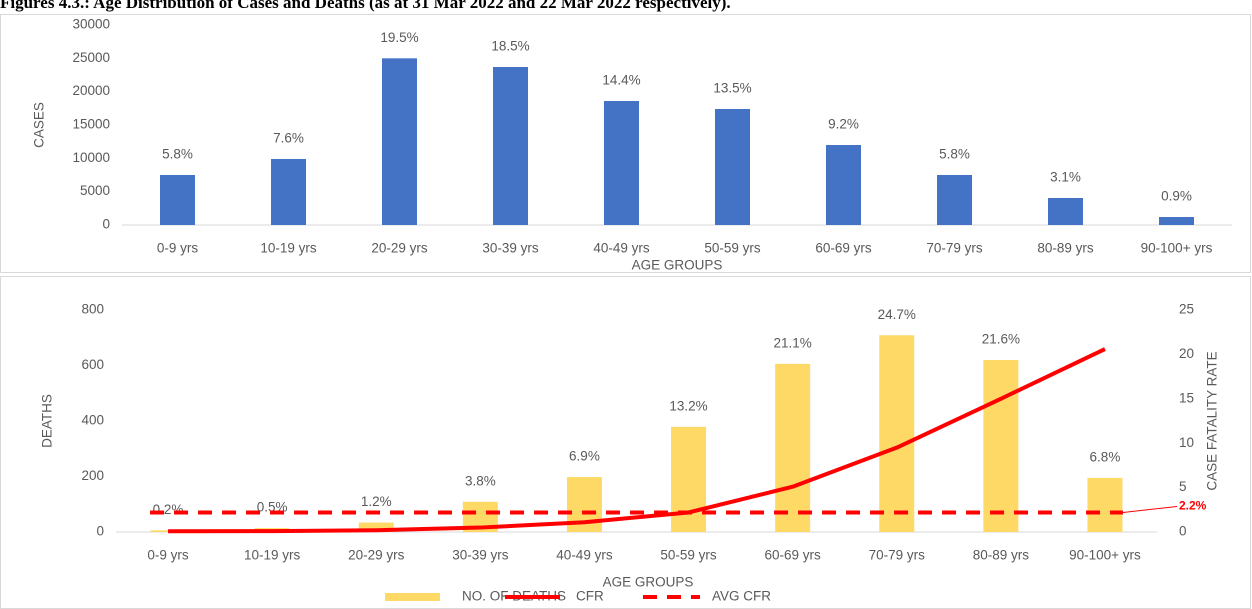  Describe the element at coordinates (95, 190) in the screenshot. I see `y-tick-label: 5000` at that location.